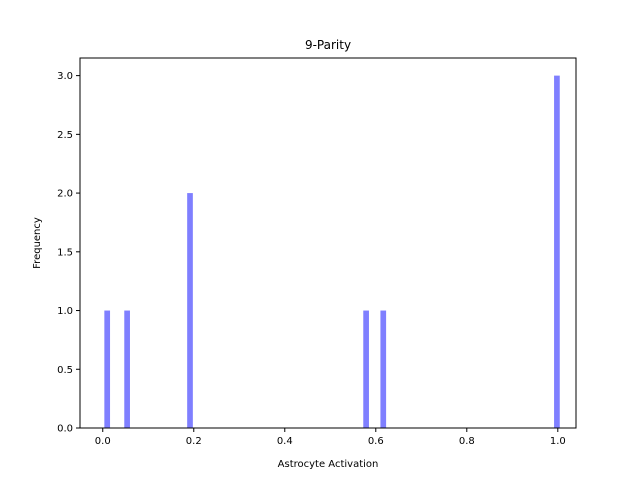 The image size is (640, 480). What do you see at coordinates (285, 441) in the screenshot?
I see `x-tick-label: 0.4` at bounding box center [285, 441].